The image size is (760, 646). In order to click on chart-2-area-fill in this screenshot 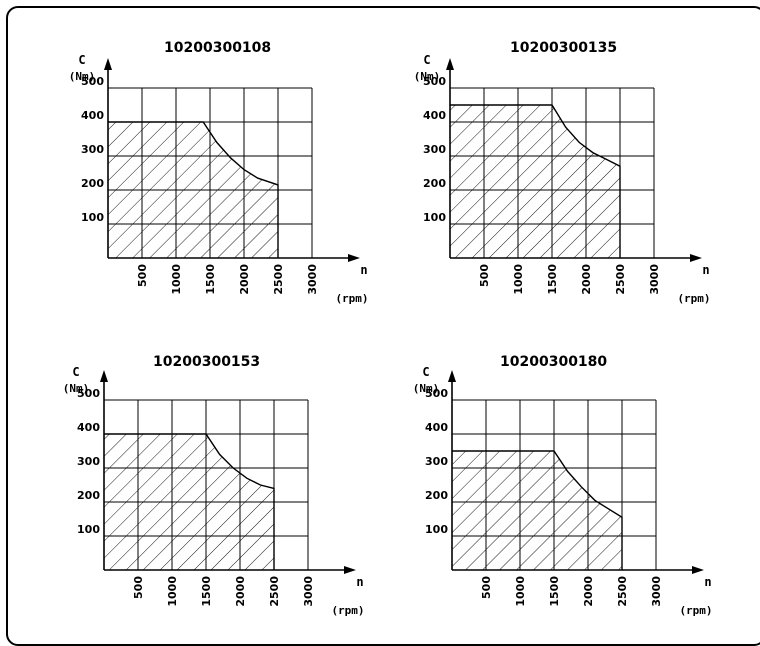, I will do `click(535, 181)`.